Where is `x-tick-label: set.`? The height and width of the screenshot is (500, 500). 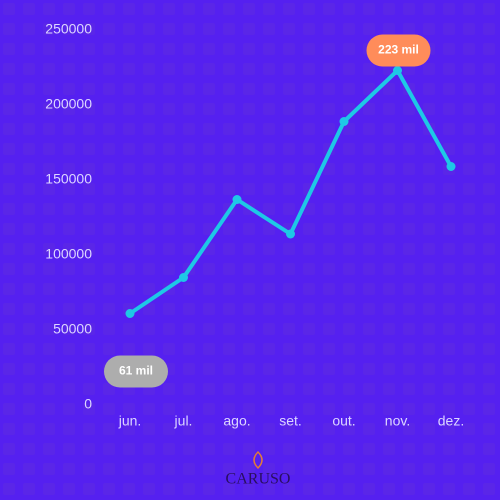 x-tick-label: set. is located at coordinates (290, 421).